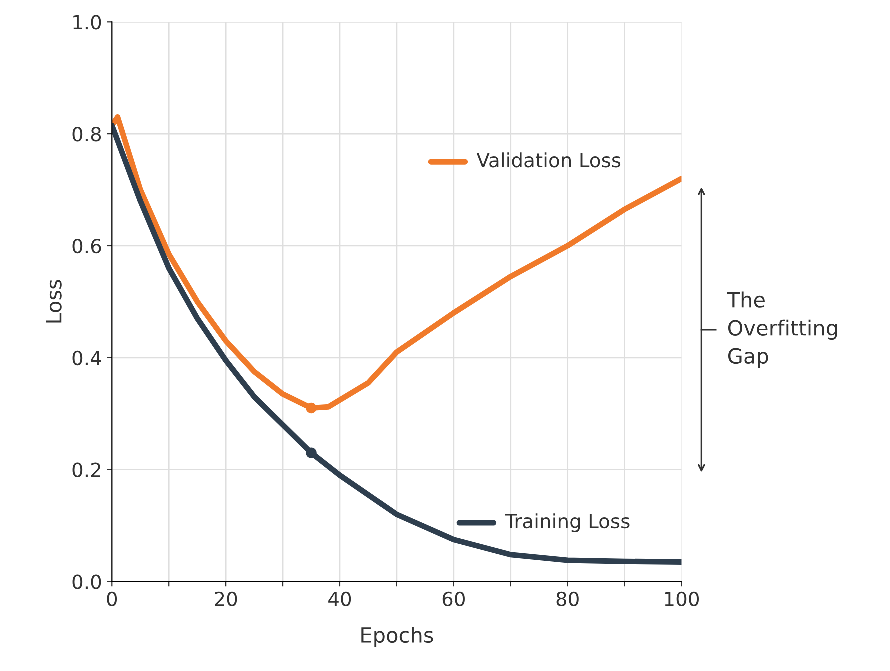 The image size is (890, 671). Describe the element at coordinates (782, 330) in the screenshot. I see `text: The Overfitting Gap` at that location.